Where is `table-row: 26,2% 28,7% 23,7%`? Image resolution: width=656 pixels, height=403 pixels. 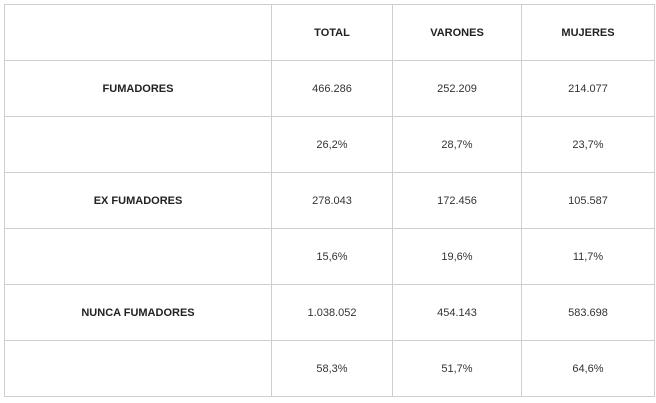 table-row: 26,2% 28,7% 23,7% is located at coordinates (329, 144).